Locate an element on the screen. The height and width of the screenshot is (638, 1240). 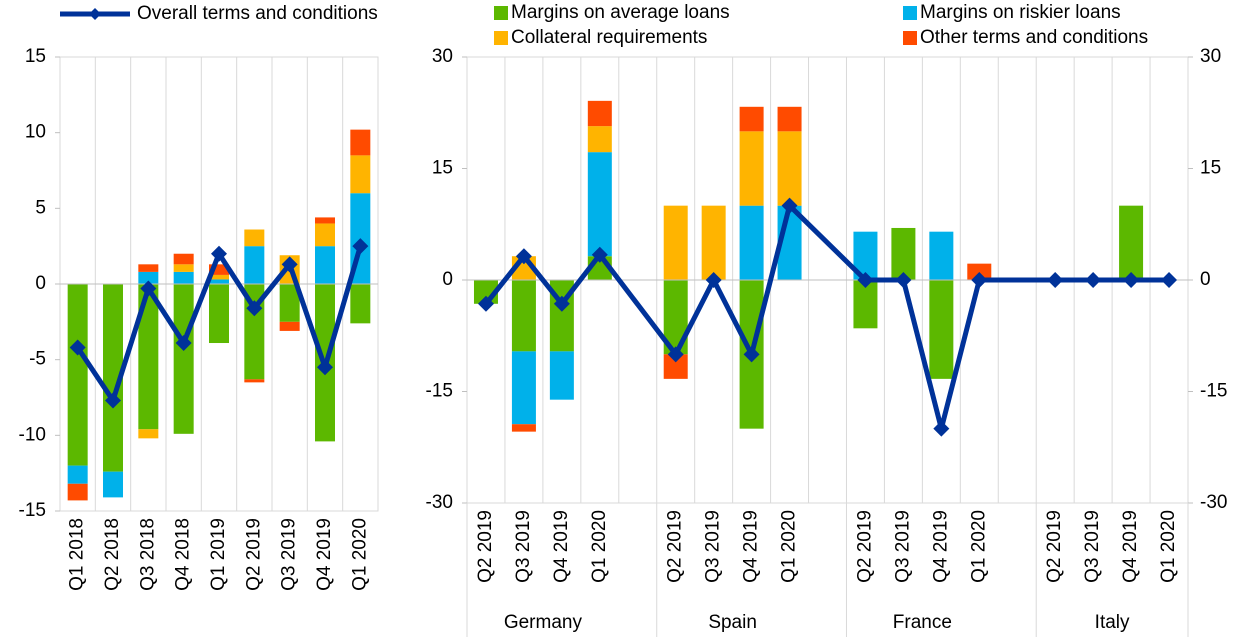
y-tick-label: 5 is located at coordinates (40, 207).